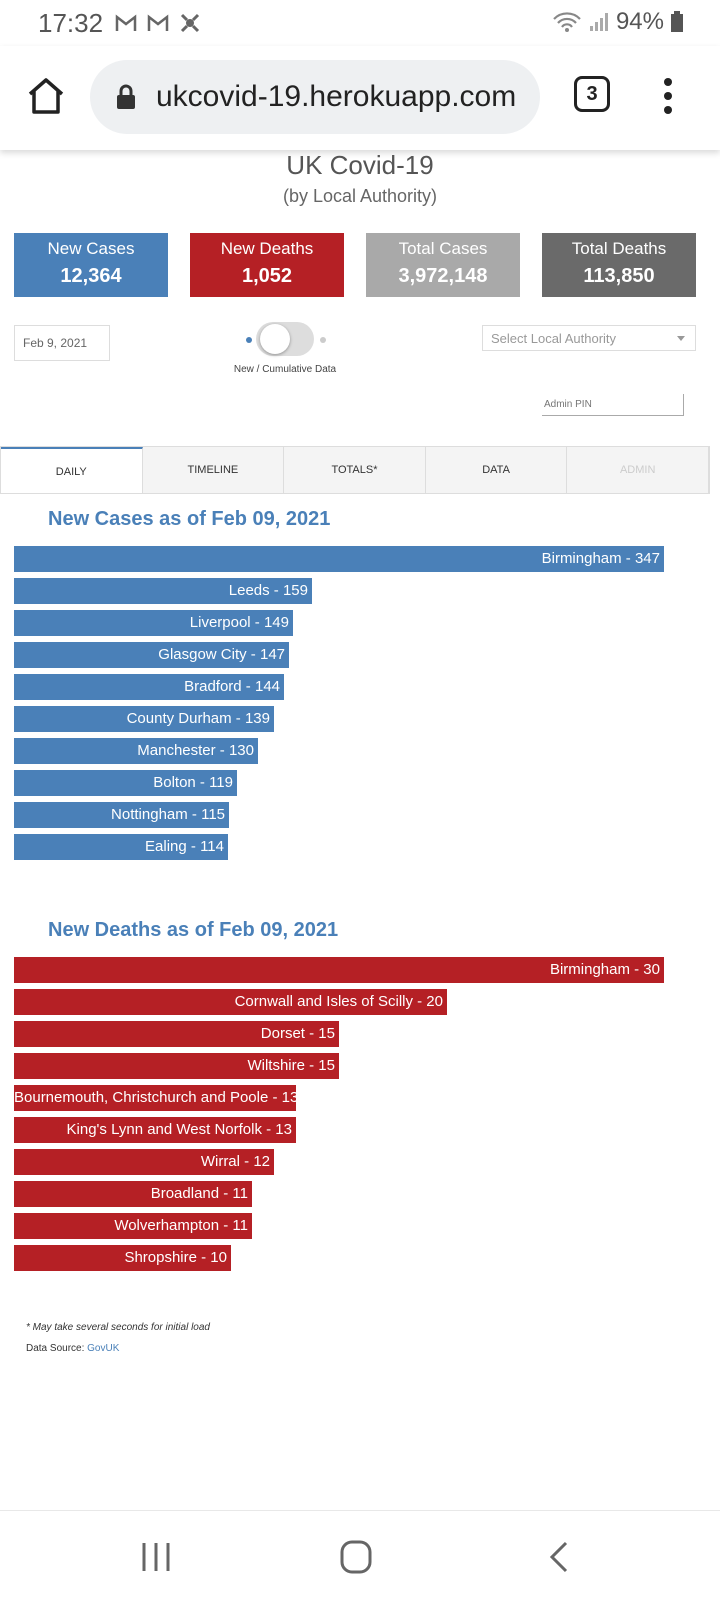  What do you see at coordinates (275, 339) in the screenshot?
I see `toggle-knob` at bounding box center [275, 339].